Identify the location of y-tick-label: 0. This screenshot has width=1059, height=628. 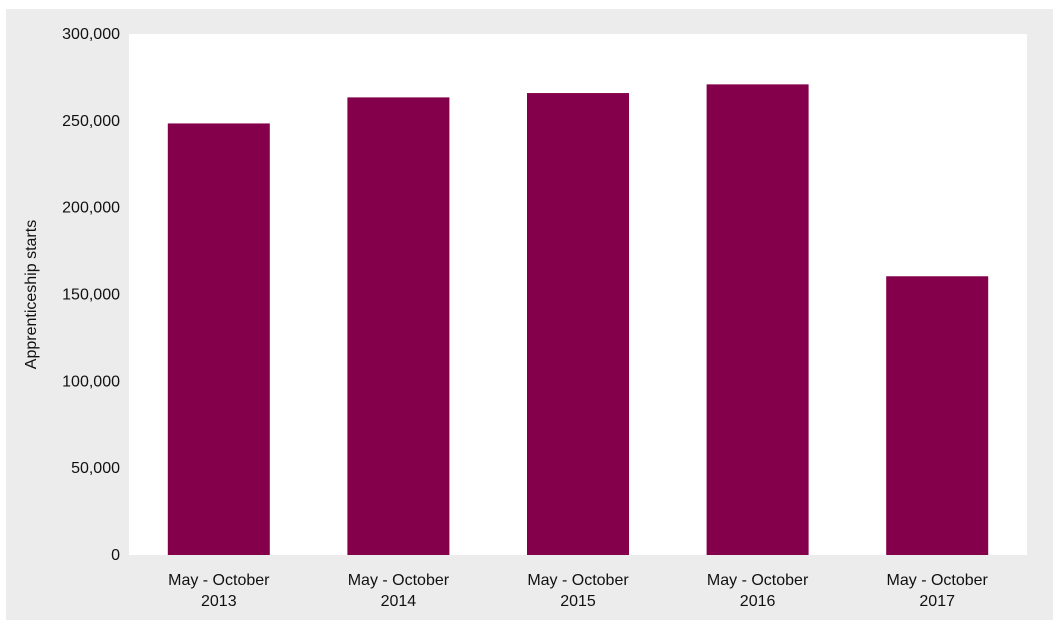
(115, 555).